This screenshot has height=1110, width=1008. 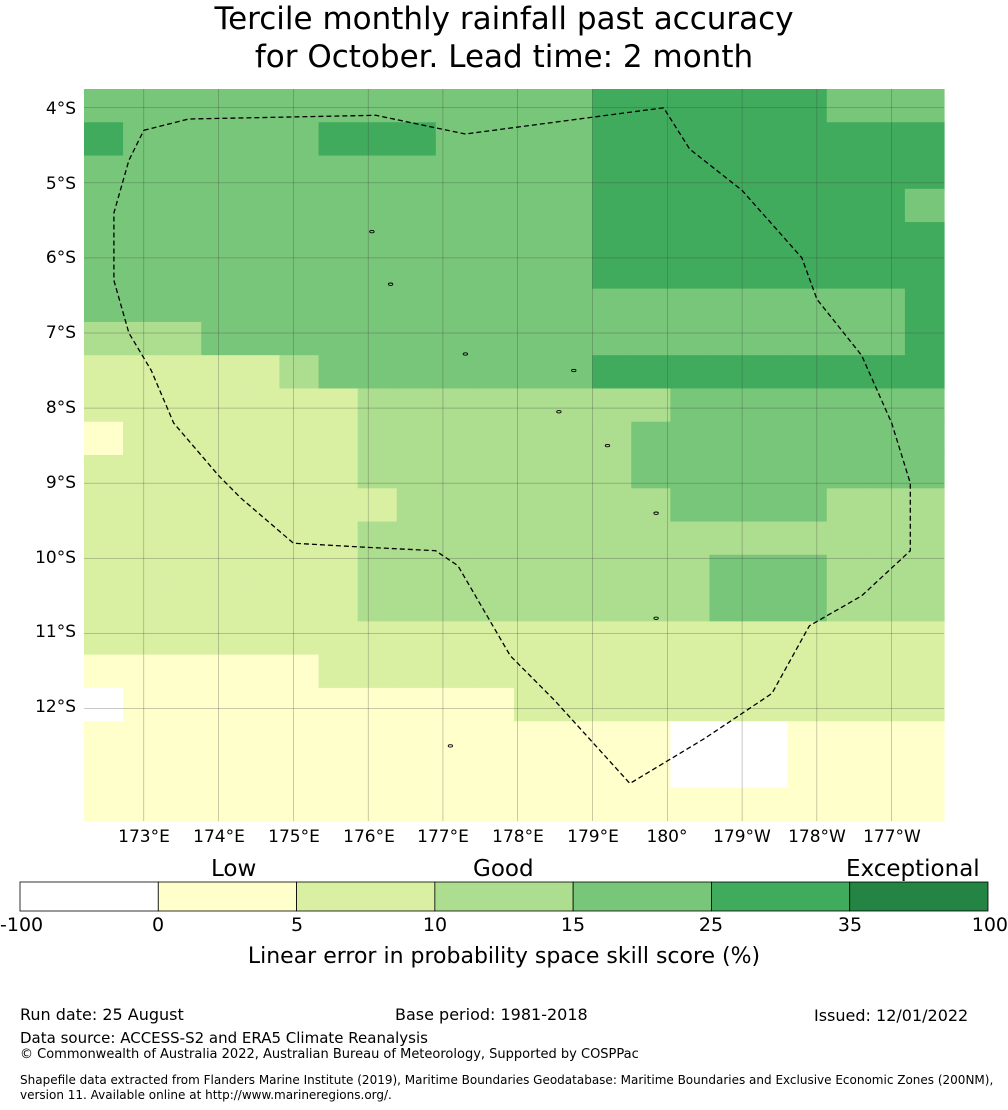 What do you see at coordinates (219, 837) in the screenshot?
I see `lon-tick: 174°E` at bounding box center [219, 837].